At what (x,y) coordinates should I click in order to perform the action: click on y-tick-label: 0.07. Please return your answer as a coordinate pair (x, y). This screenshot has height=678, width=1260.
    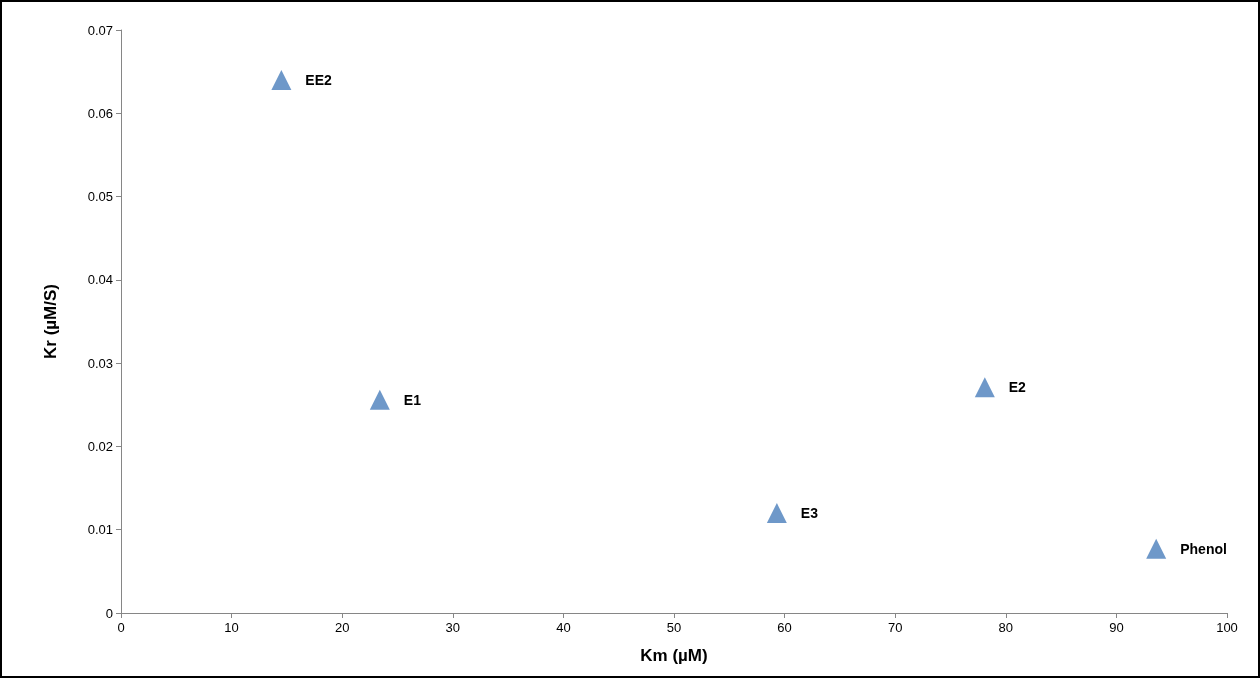
    Looking at the image, I should click on (100, 30).